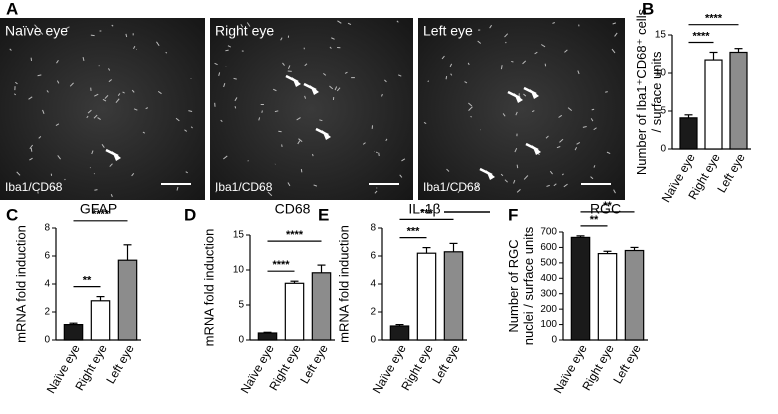 The image size is (778, 414). I want to click on chart-title: RGC, so click(605, 209).